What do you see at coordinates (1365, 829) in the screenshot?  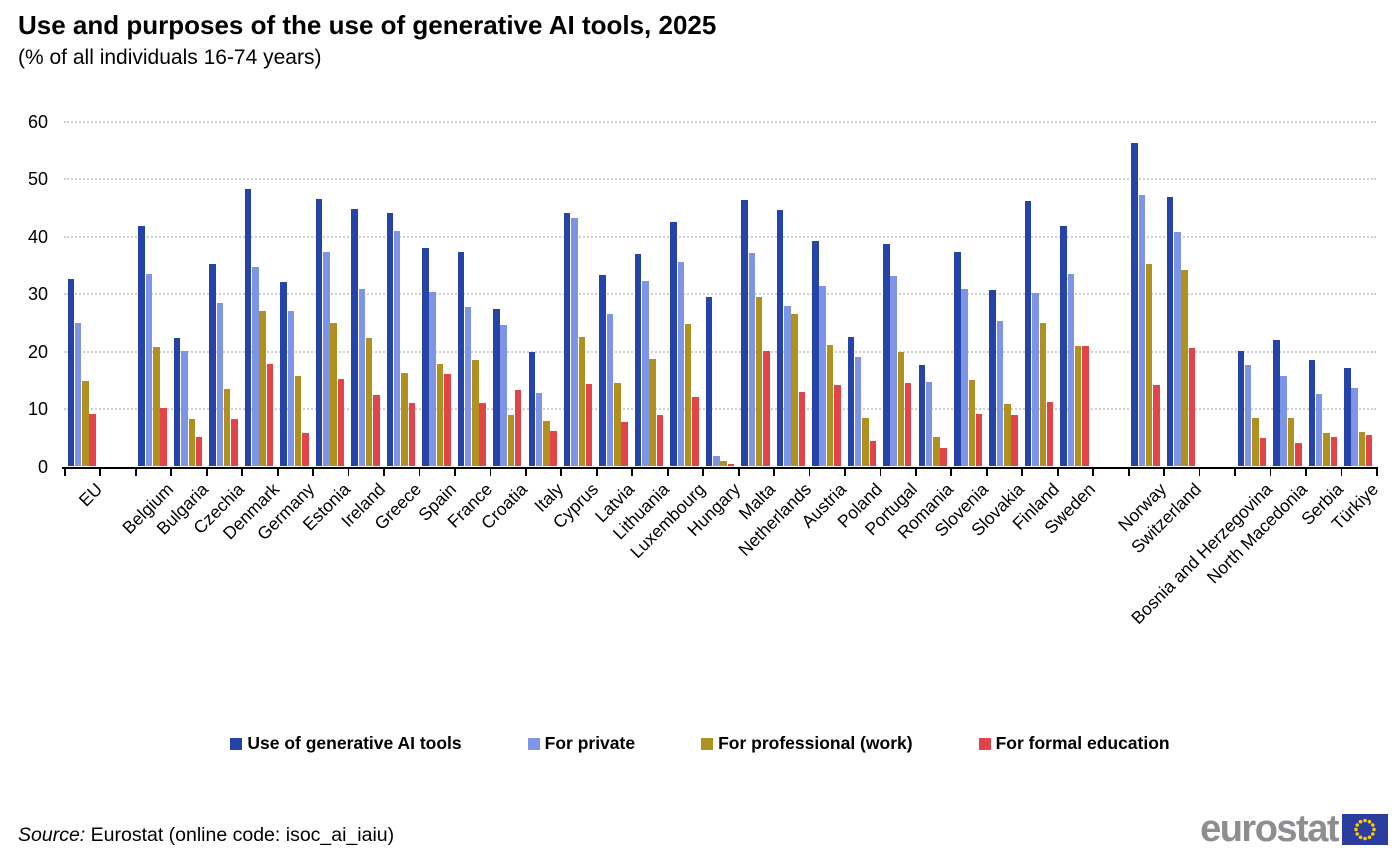 I see `eu-flag-icon` at bounding box center [1365, 829].